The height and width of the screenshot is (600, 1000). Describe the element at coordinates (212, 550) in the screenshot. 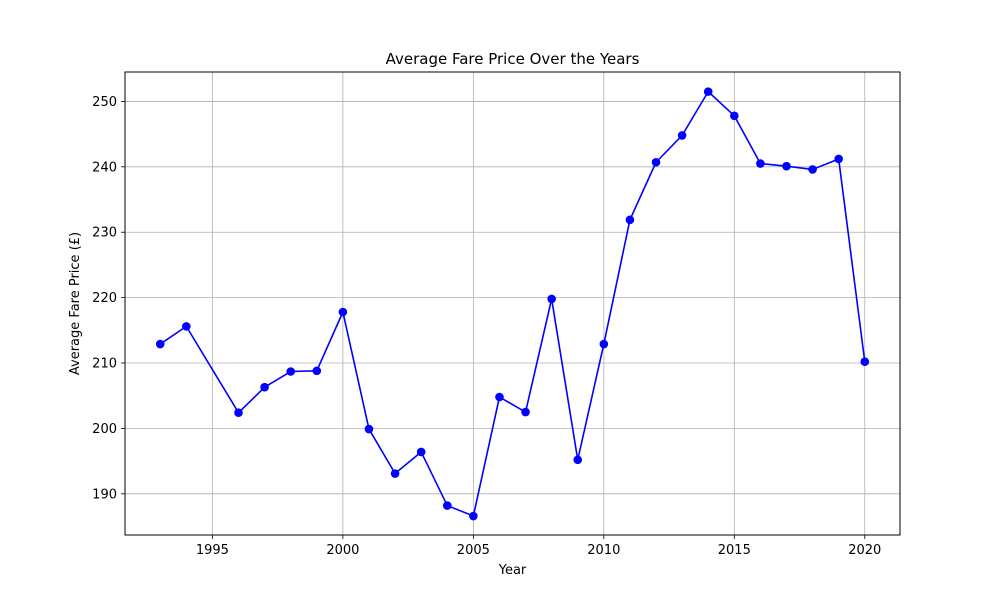

I see `x-tick-label: 1995` at that location.